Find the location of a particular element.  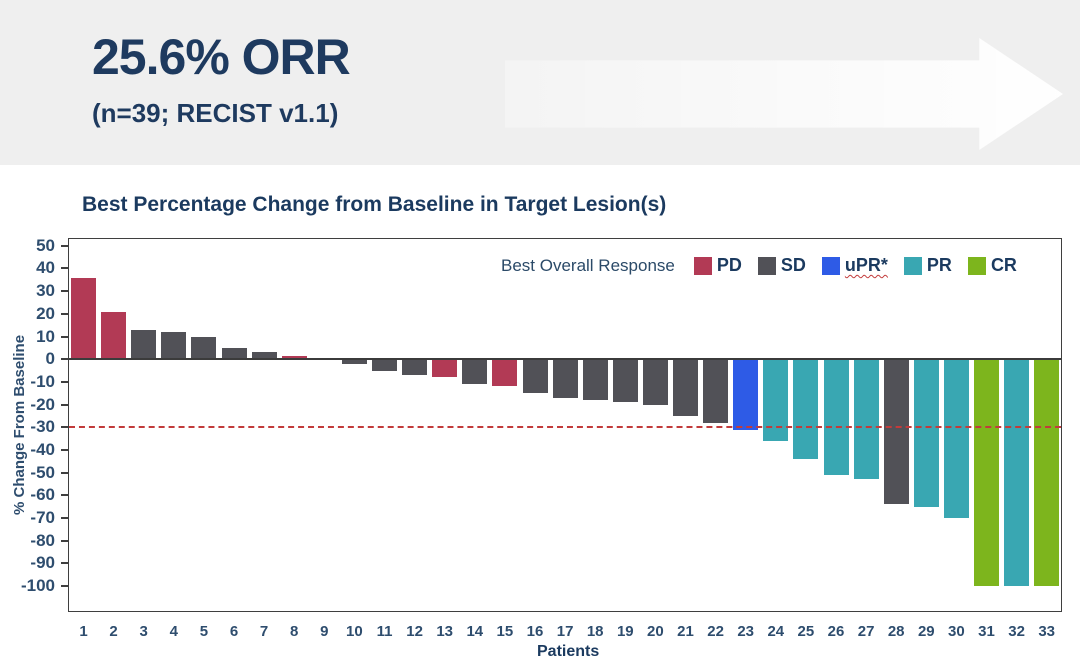

x-axis-title: Patients is located at coordinates (568, 650).